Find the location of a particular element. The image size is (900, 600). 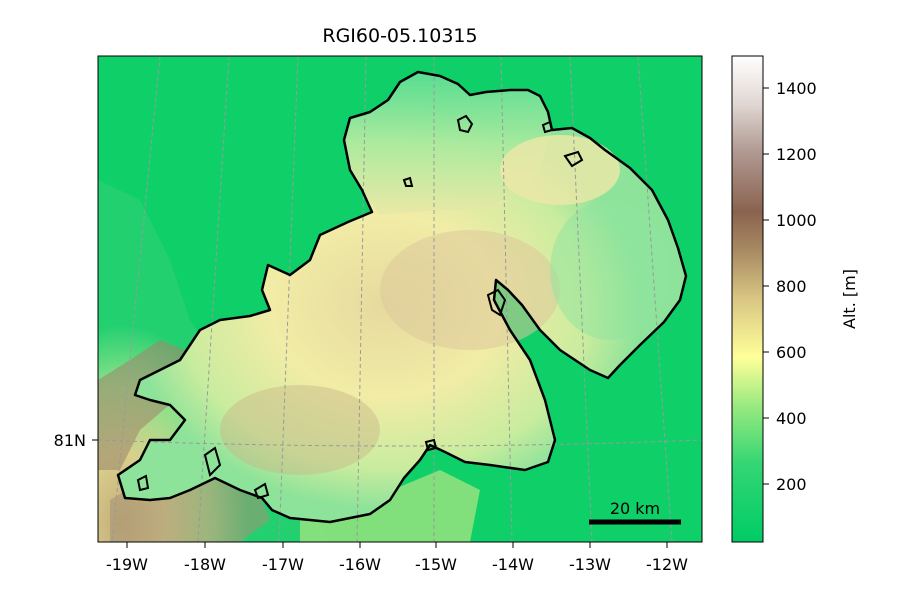

lon-label: -14W is located at coordinates (513, 564).